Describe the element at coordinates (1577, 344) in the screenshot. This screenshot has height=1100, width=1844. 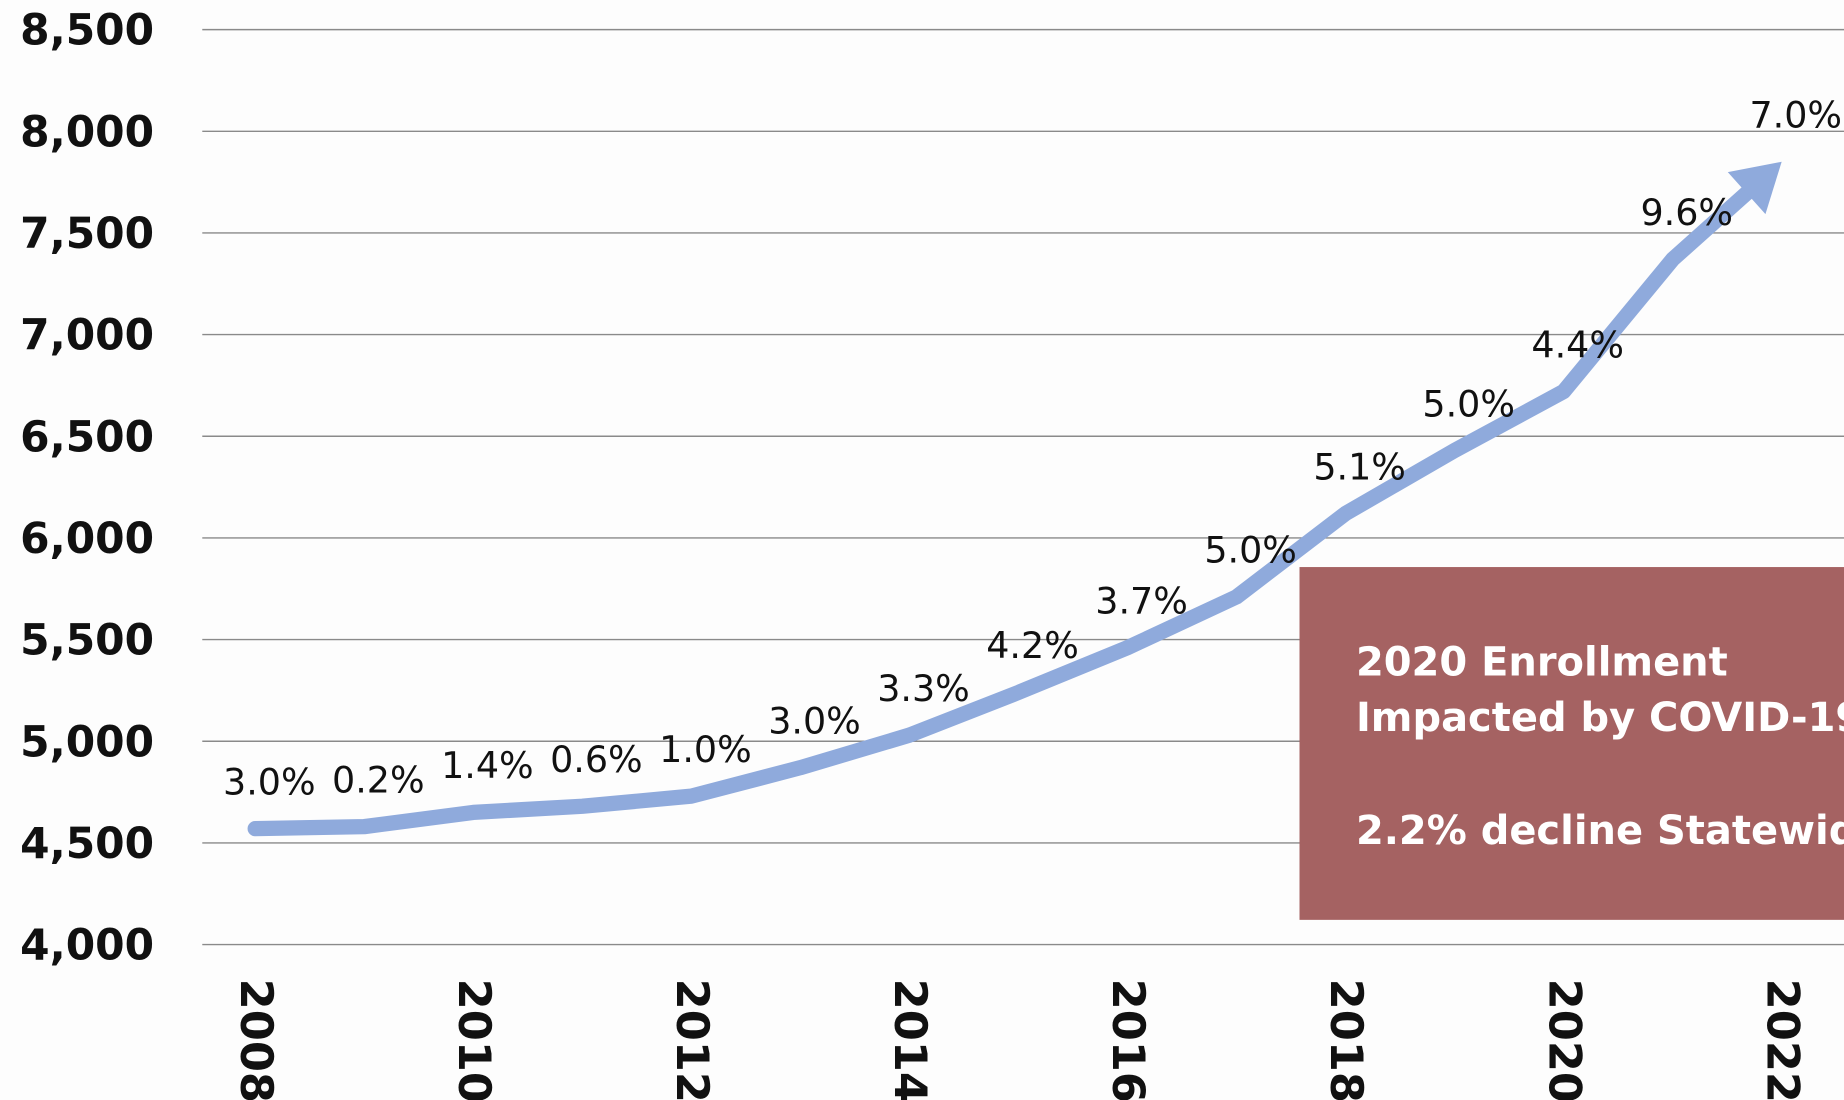
I see `data-label: 4.4%` at that location.